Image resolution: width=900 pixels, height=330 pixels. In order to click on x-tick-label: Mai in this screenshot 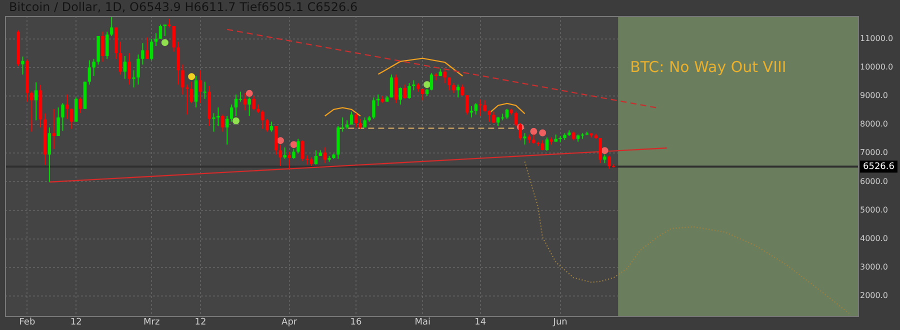, I will do `click(422, 323)`.